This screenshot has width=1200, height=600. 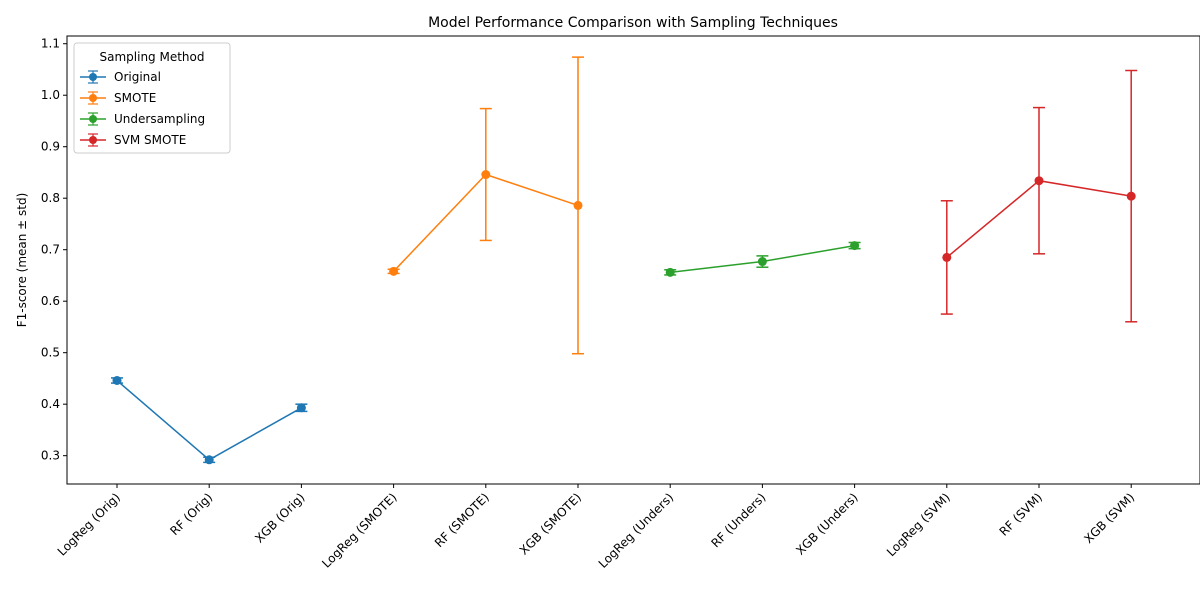 What do you see at coordinates (50, 353) in the screenshot?
I see `y-tick-label: 0.5` at bounding box center [50, 353].